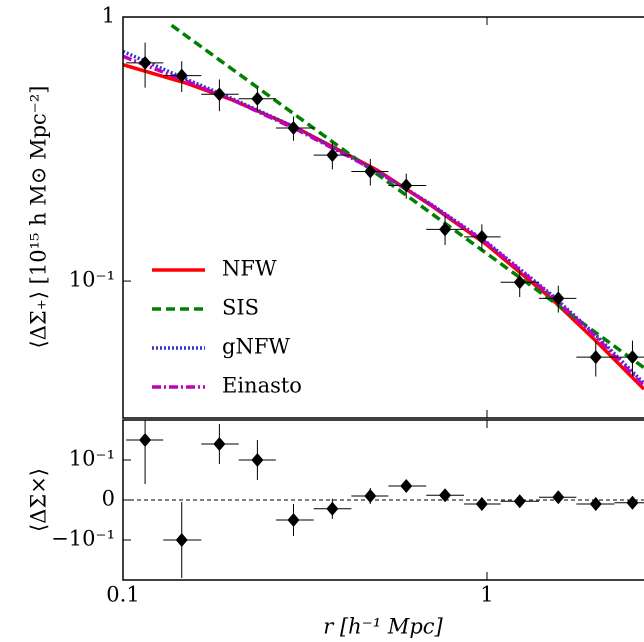  Describe the element at coordinates (486, 595) in the screenshot. I see `x-tick-label: 1` at that location.